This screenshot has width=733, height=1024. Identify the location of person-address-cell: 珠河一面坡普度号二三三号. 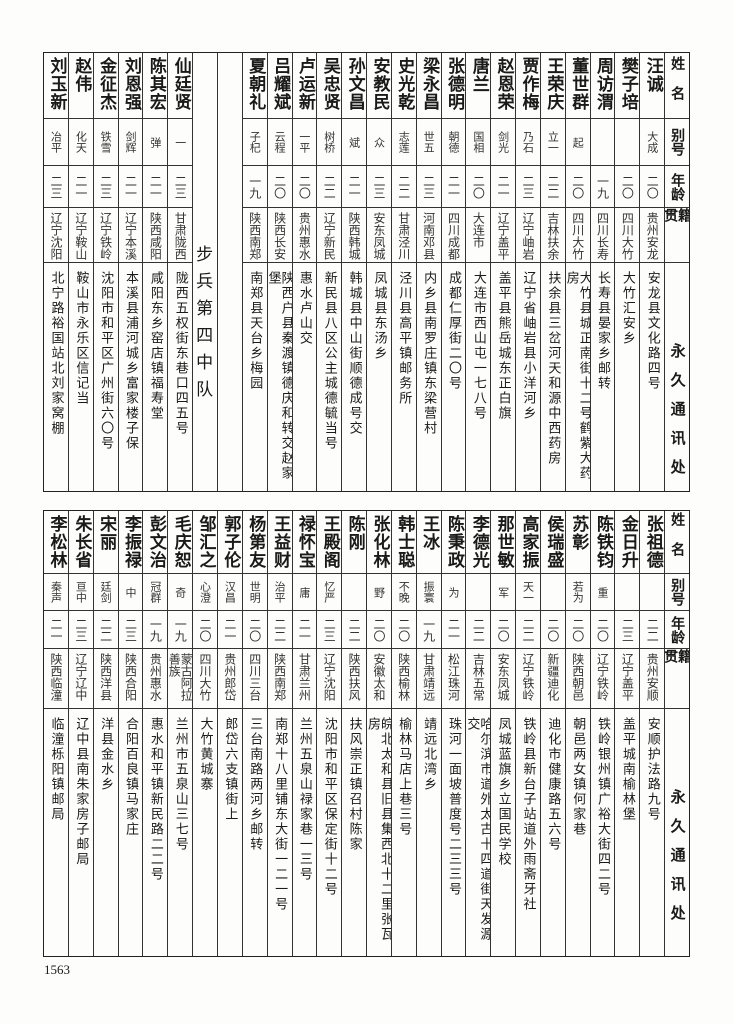
(454, 832).